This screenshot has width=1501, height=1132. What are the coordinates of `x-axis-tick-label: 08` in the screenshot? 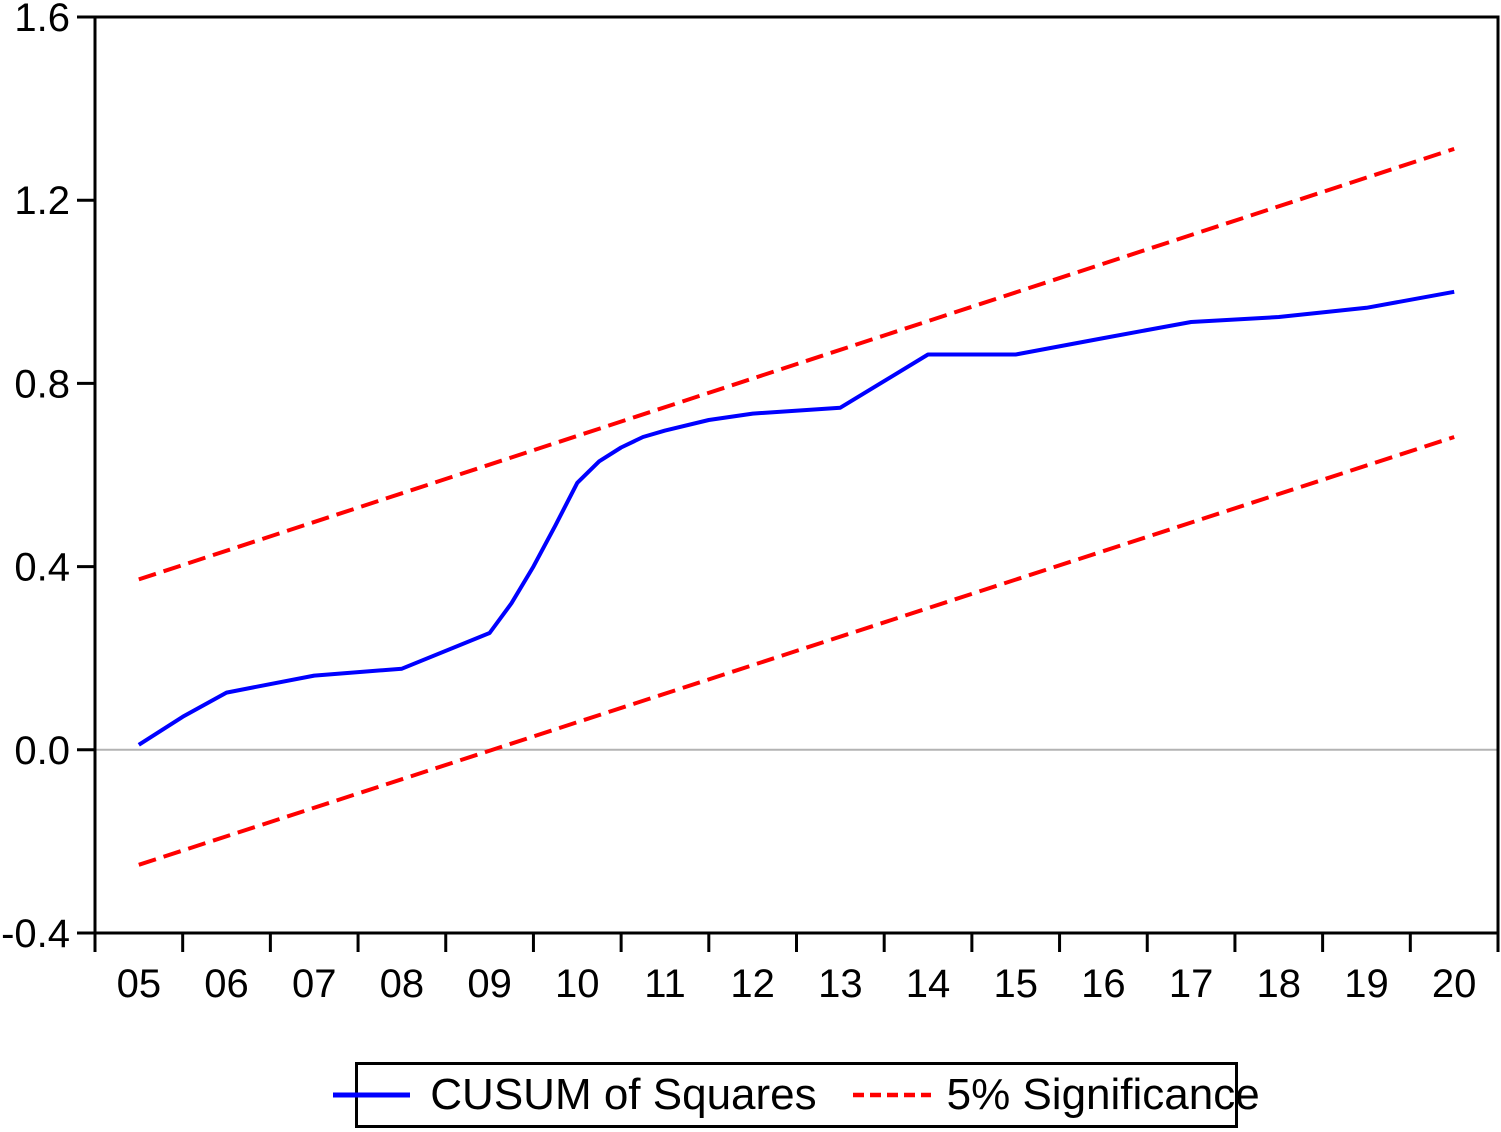 It's located at (402, 984).